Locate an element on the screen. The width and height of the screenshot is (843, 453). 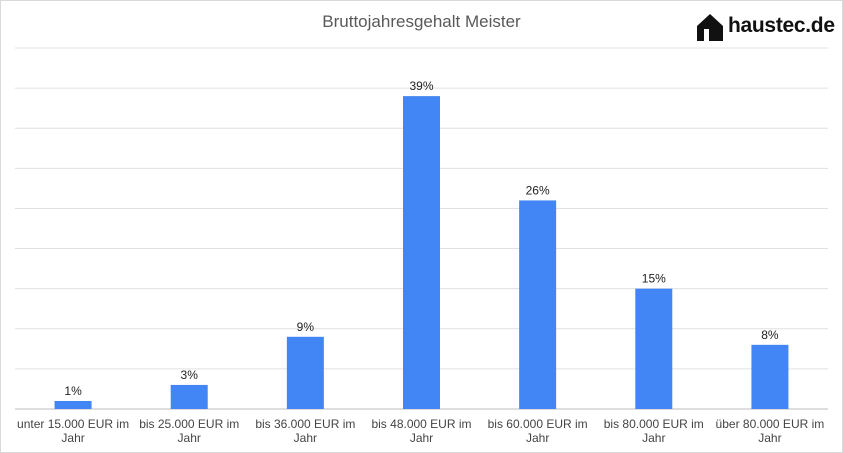
category-label: bis 25.000 EUR im Jahr is located at coordinates (189, 431).